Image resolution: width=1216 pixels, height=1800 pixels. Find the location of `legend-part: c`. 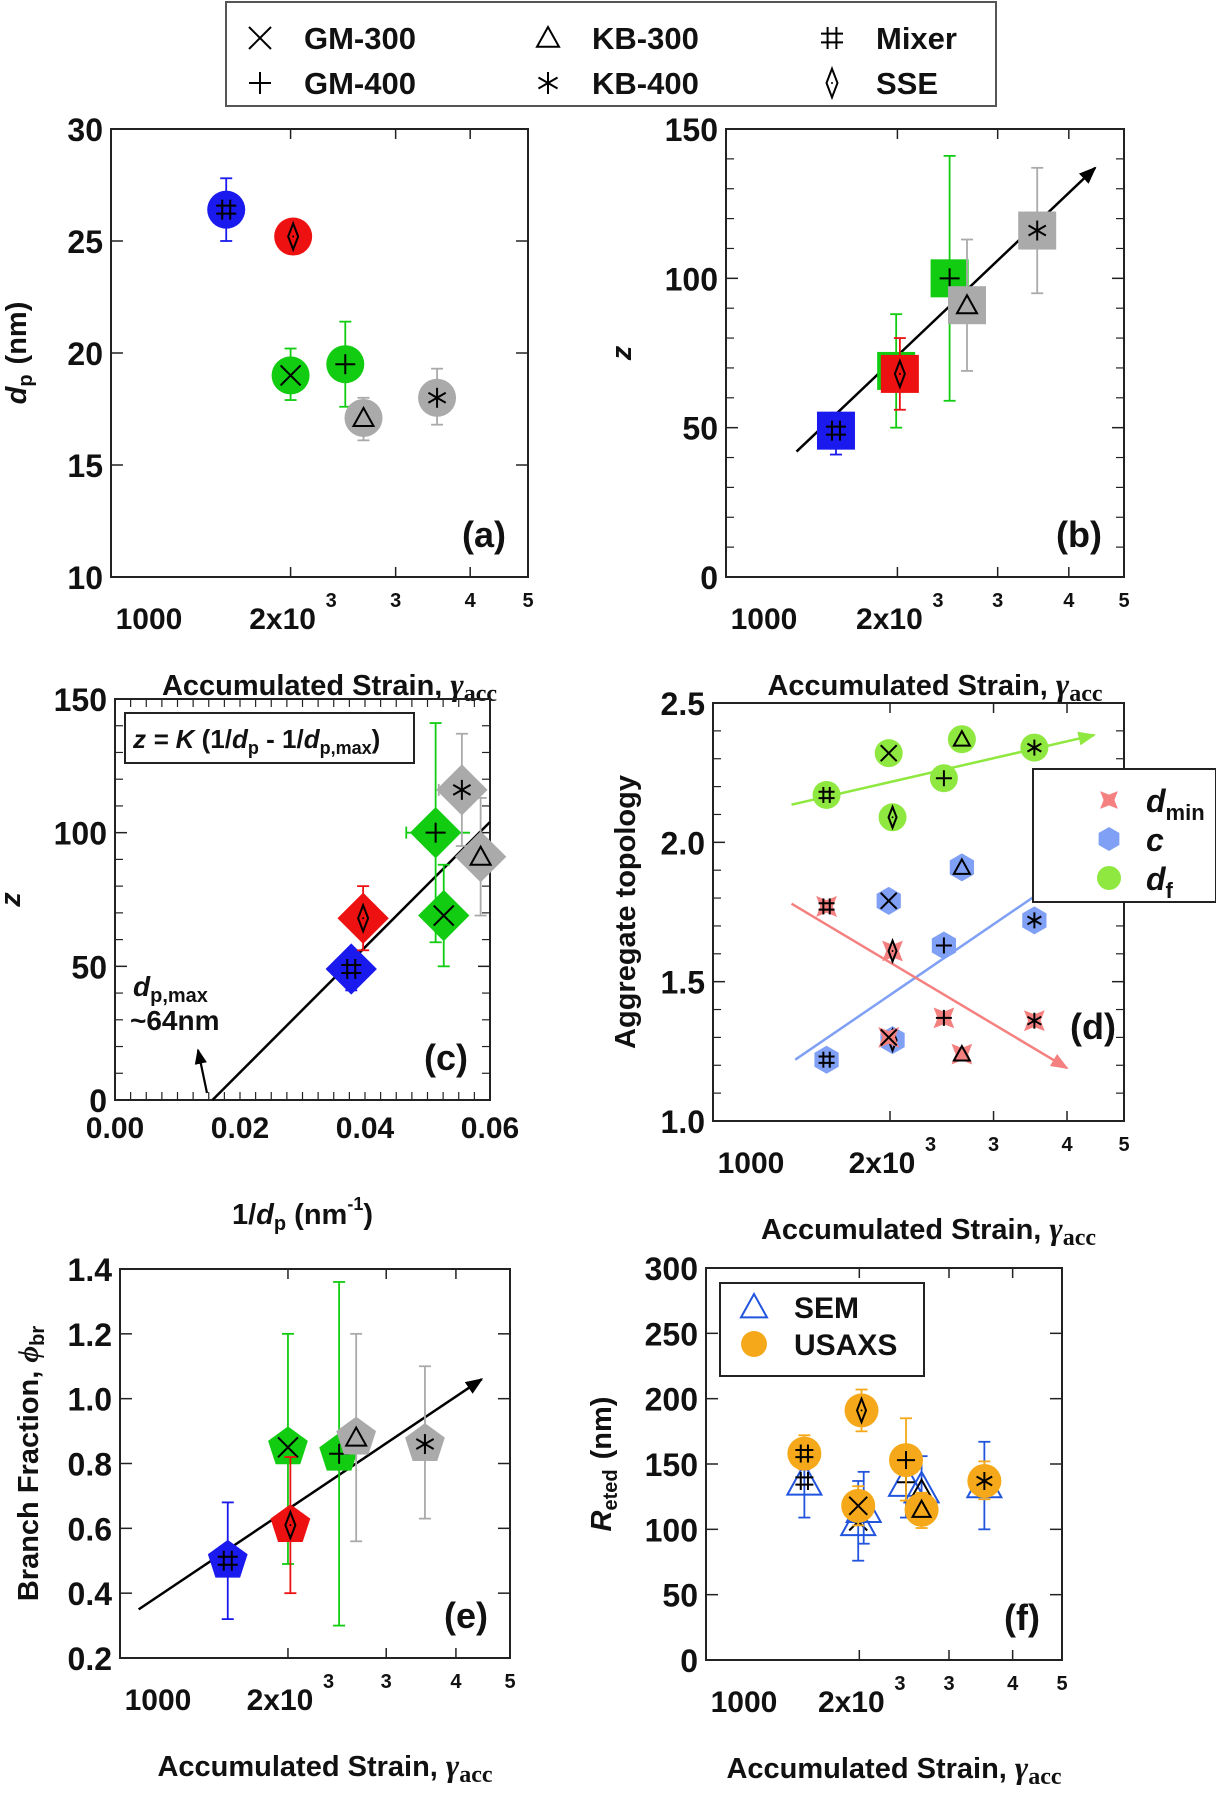

legend-part: c is located at coordinates (1155, 840).